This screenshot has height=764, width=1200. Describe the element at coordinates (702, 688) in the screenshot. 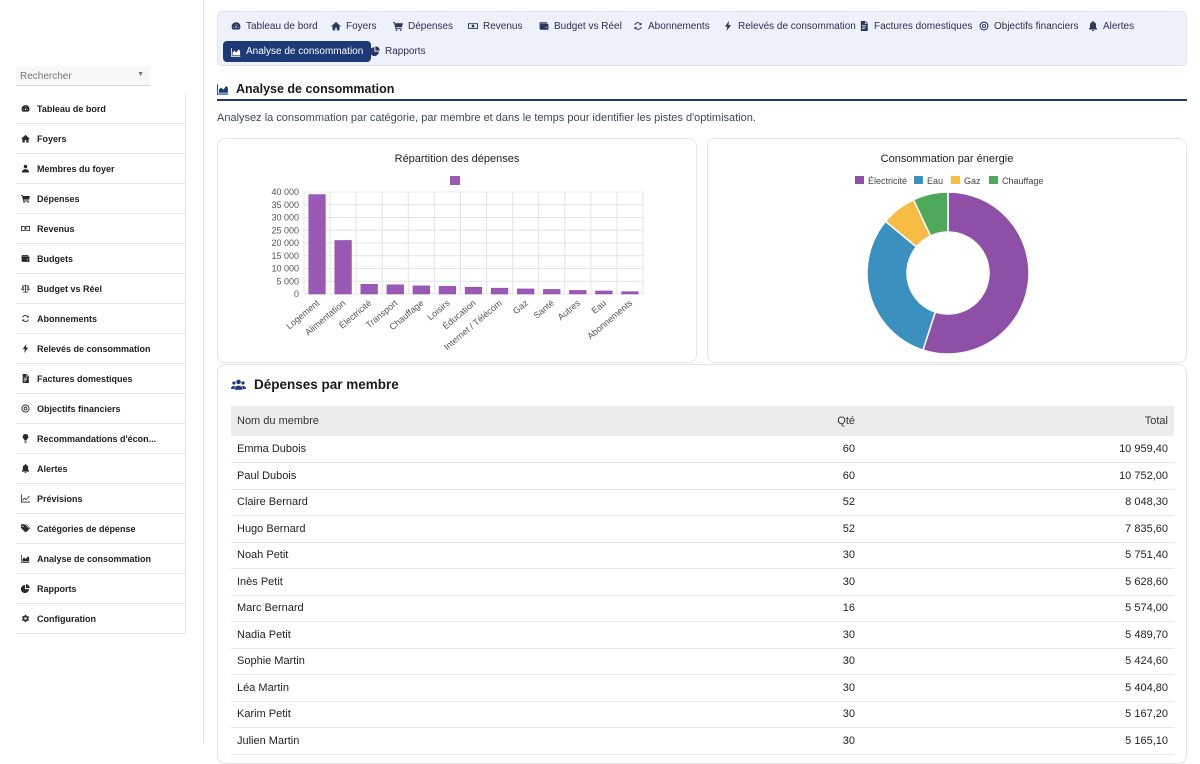

I see `table-row: Léa Martin 30 5 404,80` at that location.